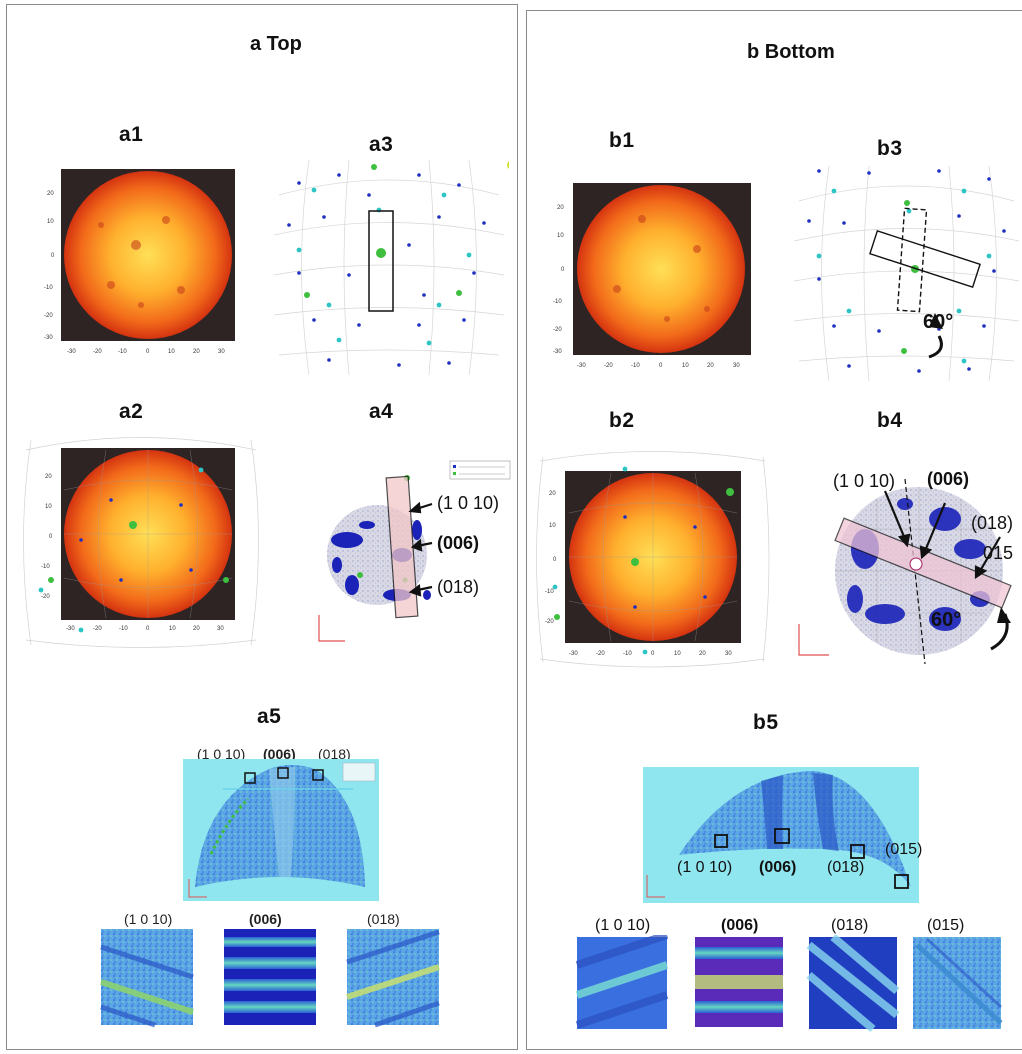  Describe the element at coordinates (740, 925) in the screenshot. I see `b5-tile-label-2: (006)` at that location.